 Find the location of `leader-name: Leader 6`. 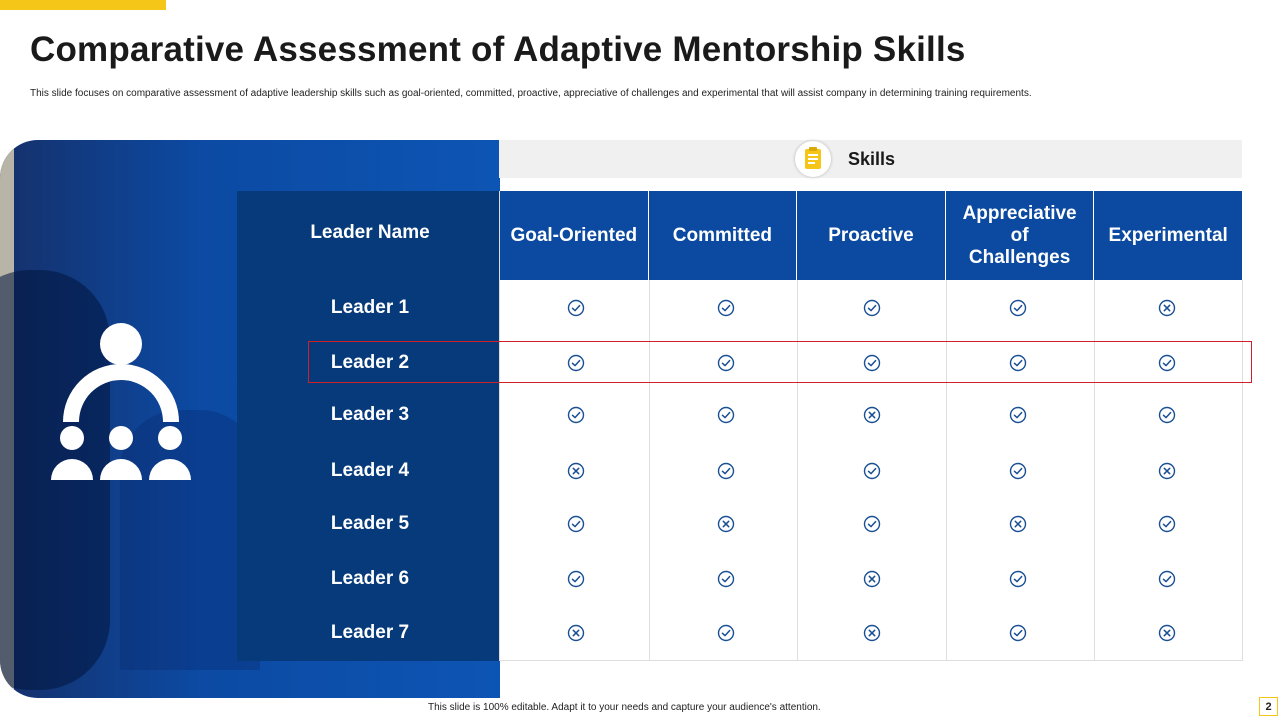

leader-name: Leader 6 is located at coordinates (370, 578).